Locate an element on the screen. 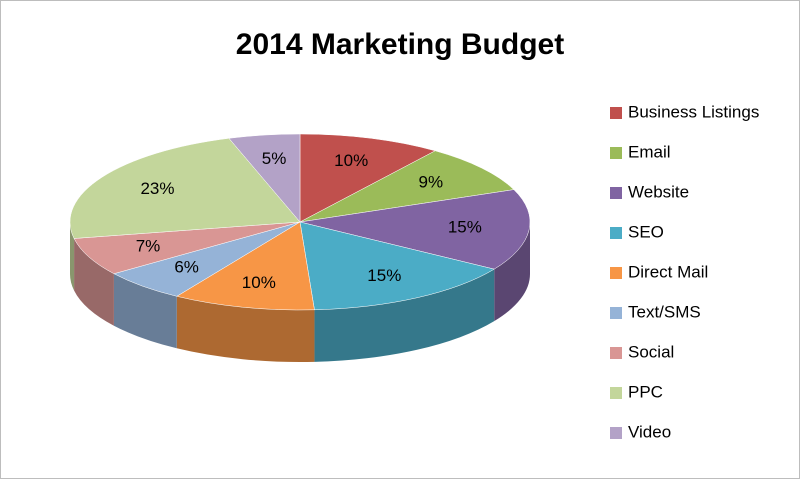  legend-label: Video is located at coordinates (649, 431).